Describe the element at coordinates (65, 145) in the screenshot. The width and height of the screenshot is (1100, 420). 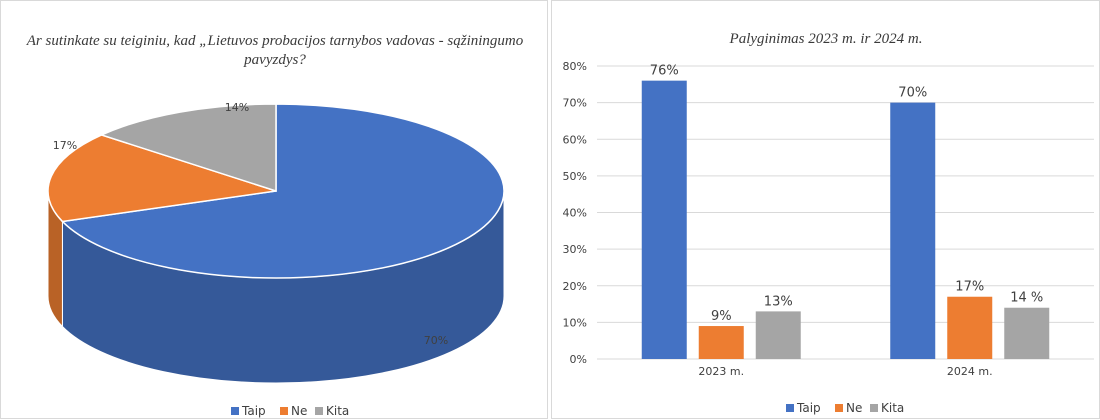
I see `pie-data-label: 17%` at that location.